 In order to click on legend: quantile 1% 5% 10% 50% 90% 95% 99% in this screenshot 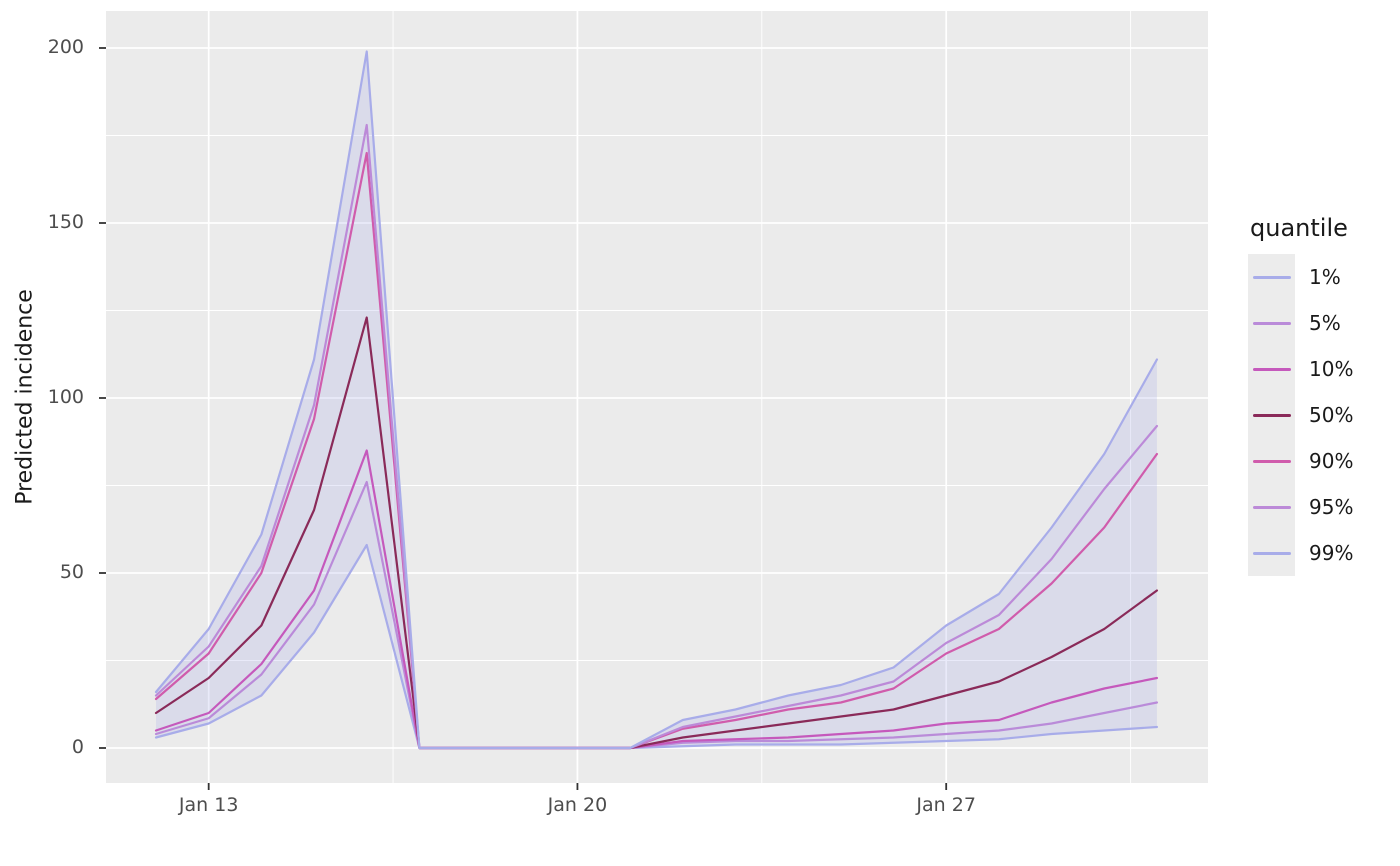, I will do `click(1300, 395)`.